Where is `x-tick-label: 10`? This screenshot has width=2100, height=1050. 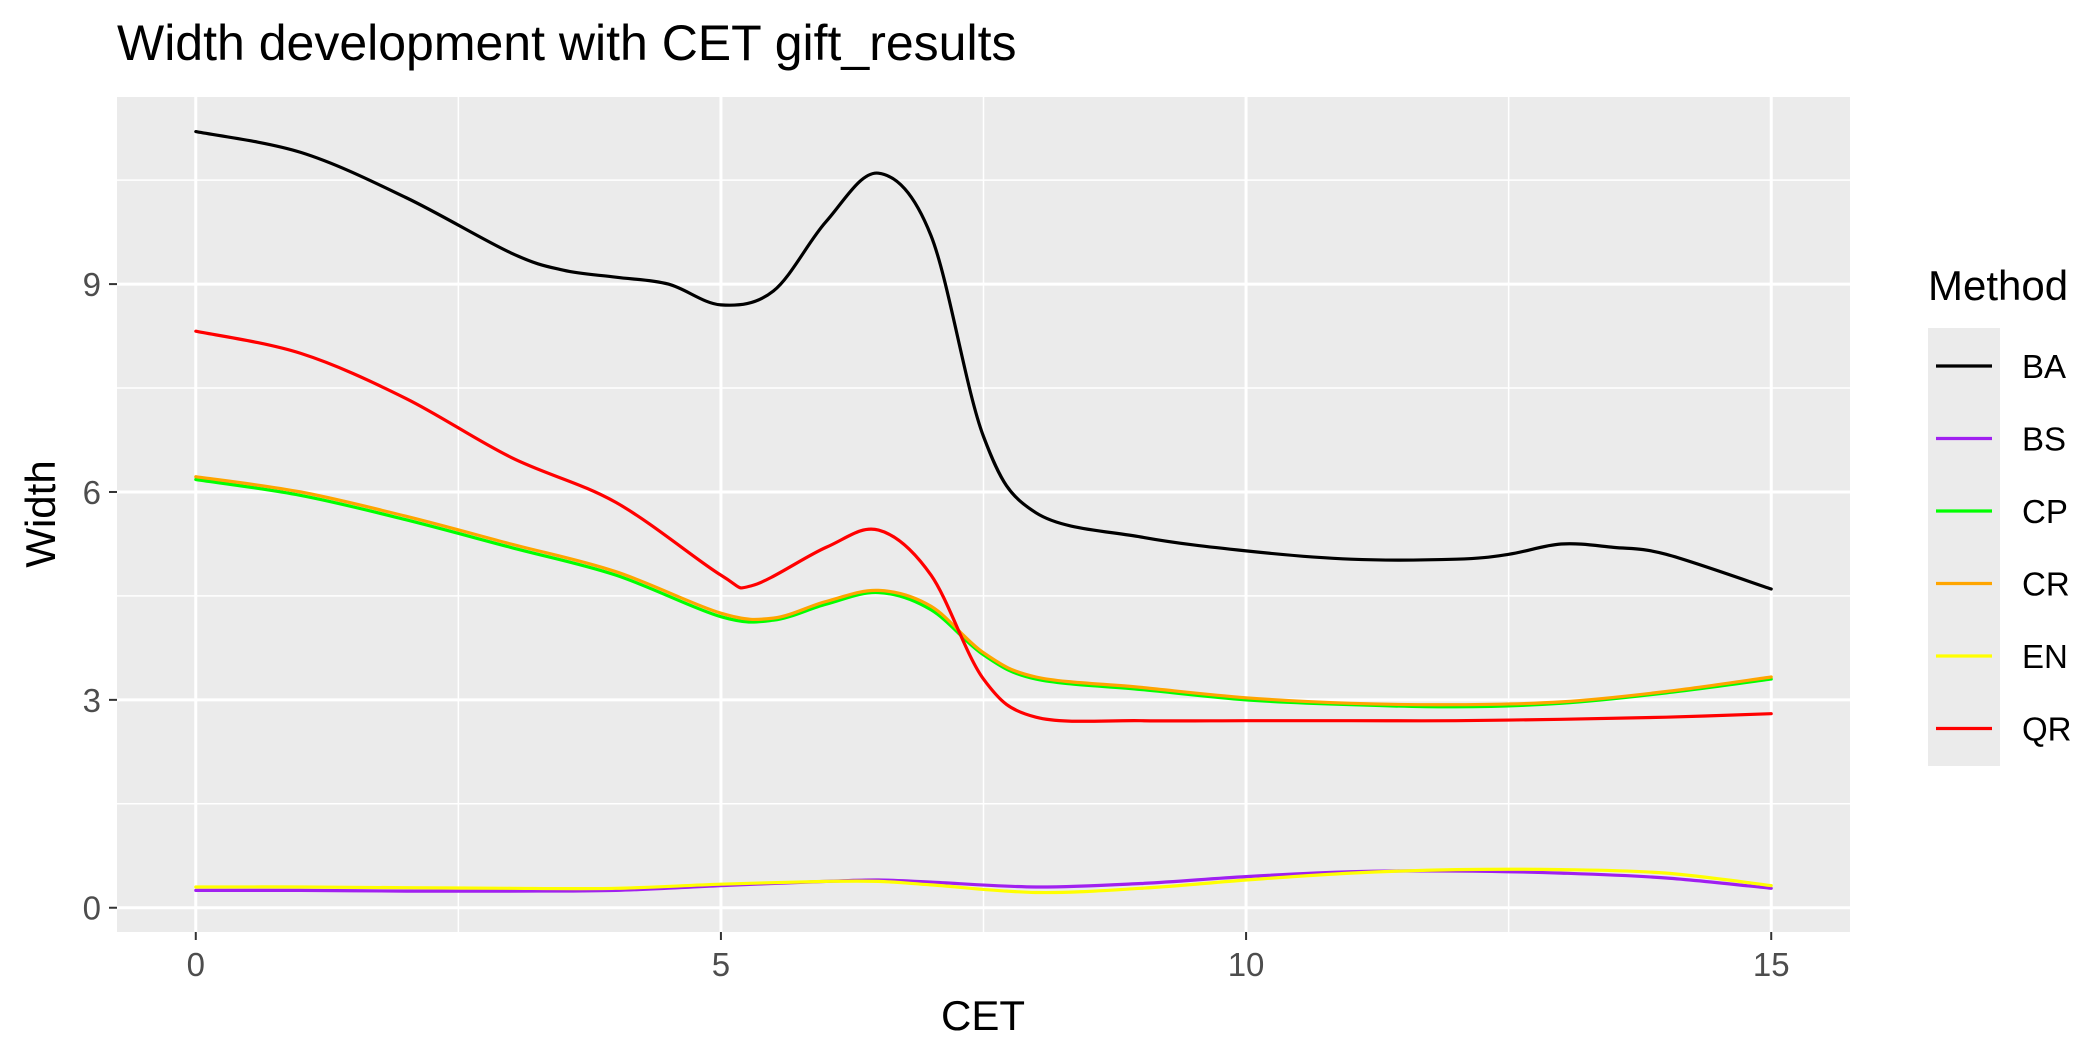 x-tick-label: 10 is located at coordinates (1246, 964).